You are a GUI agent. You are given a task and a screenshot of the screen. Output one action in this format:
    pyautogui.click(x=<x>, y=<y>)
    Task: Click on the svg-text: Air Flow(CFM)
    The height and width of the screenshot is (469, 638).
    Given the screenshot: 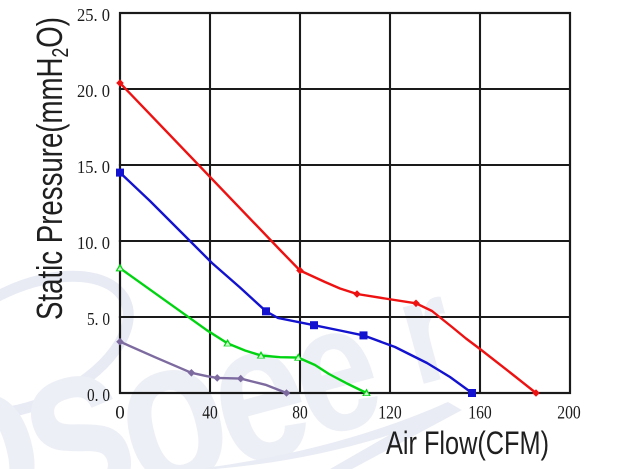 What is the action you would take?
    pyautogui.click(x=467, y=443)
    